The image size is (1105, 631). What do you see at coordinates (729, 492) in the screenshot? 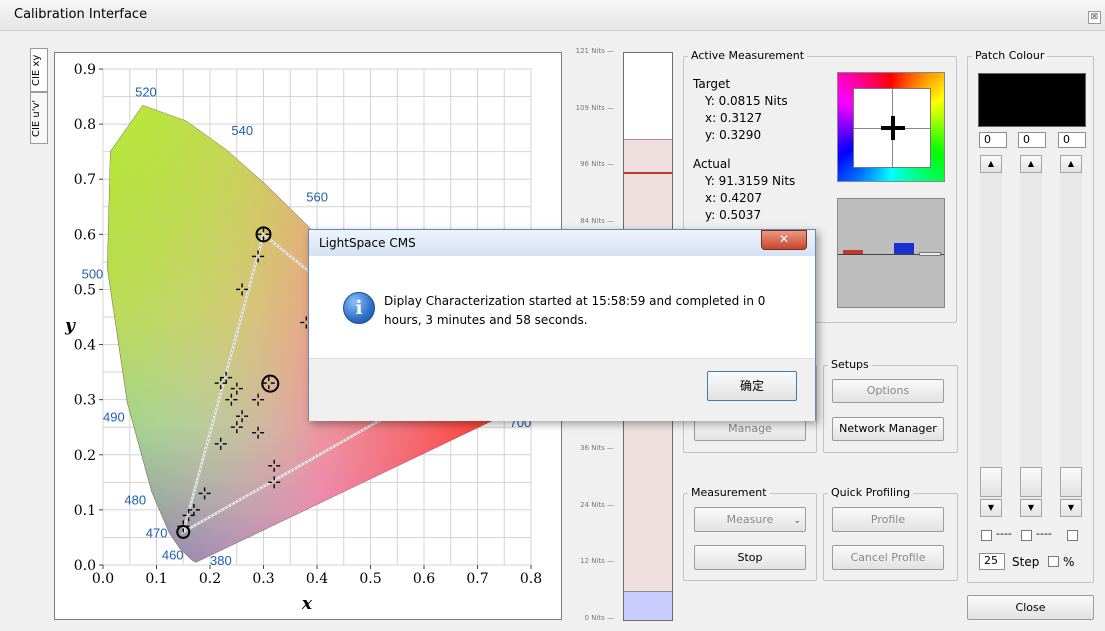
I see `measurement-title: Measurement` at bounding box center [729, 492].